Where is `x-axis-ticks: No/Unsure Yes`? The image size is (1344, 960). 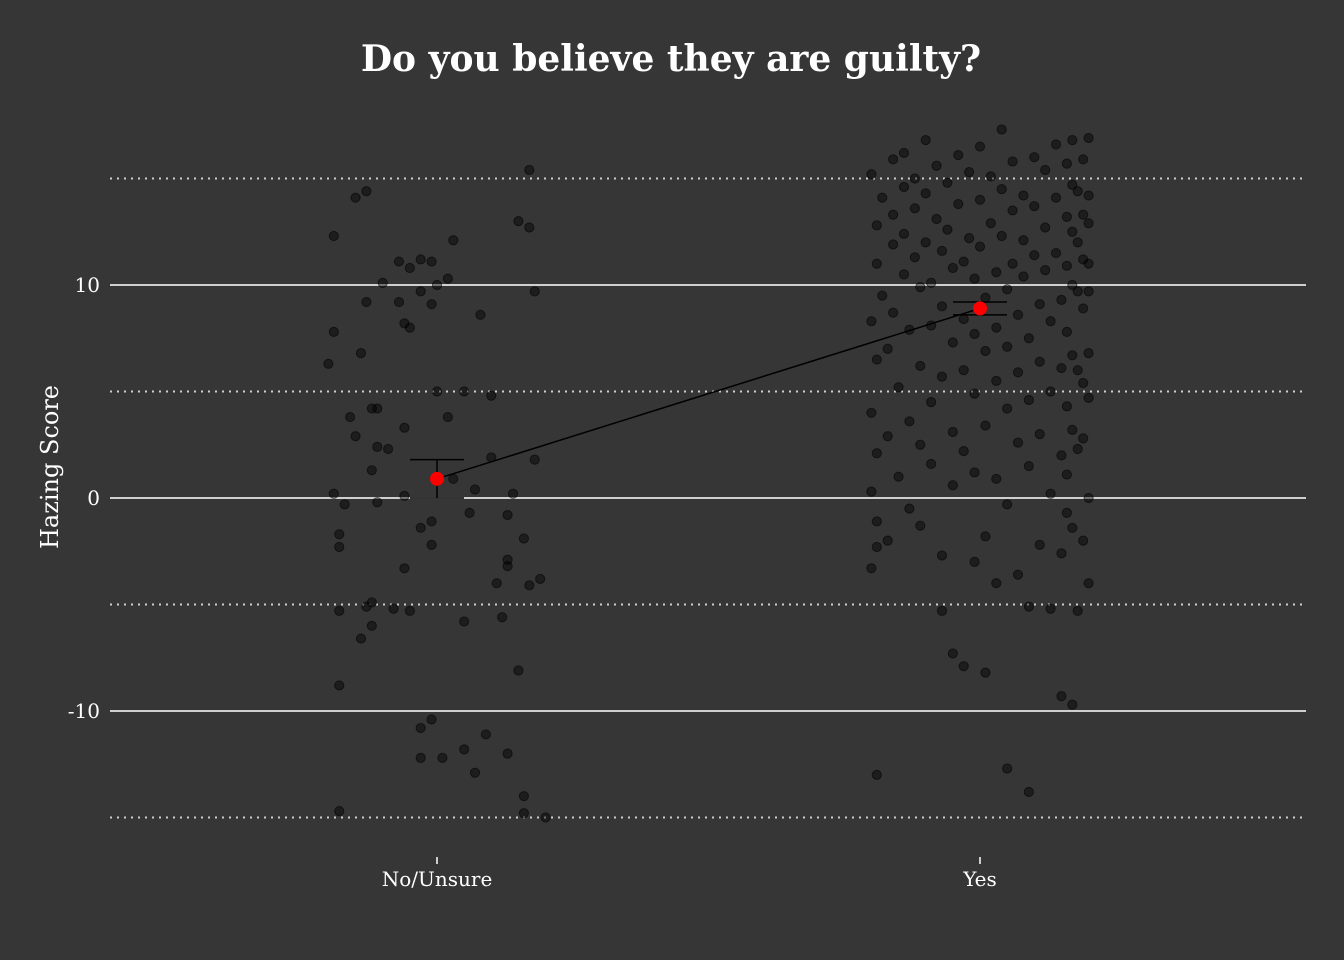
x-axis-ticks: No/Unsure Yes is located at coordinates (689, 874).